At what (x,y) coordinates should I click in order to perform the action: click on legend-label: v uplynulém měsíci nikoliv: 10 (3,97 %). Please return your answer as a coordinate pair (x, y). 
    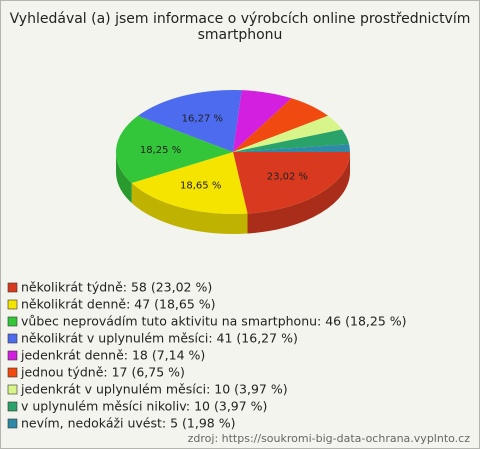
    Looking at the image, I should click on (144, 406).